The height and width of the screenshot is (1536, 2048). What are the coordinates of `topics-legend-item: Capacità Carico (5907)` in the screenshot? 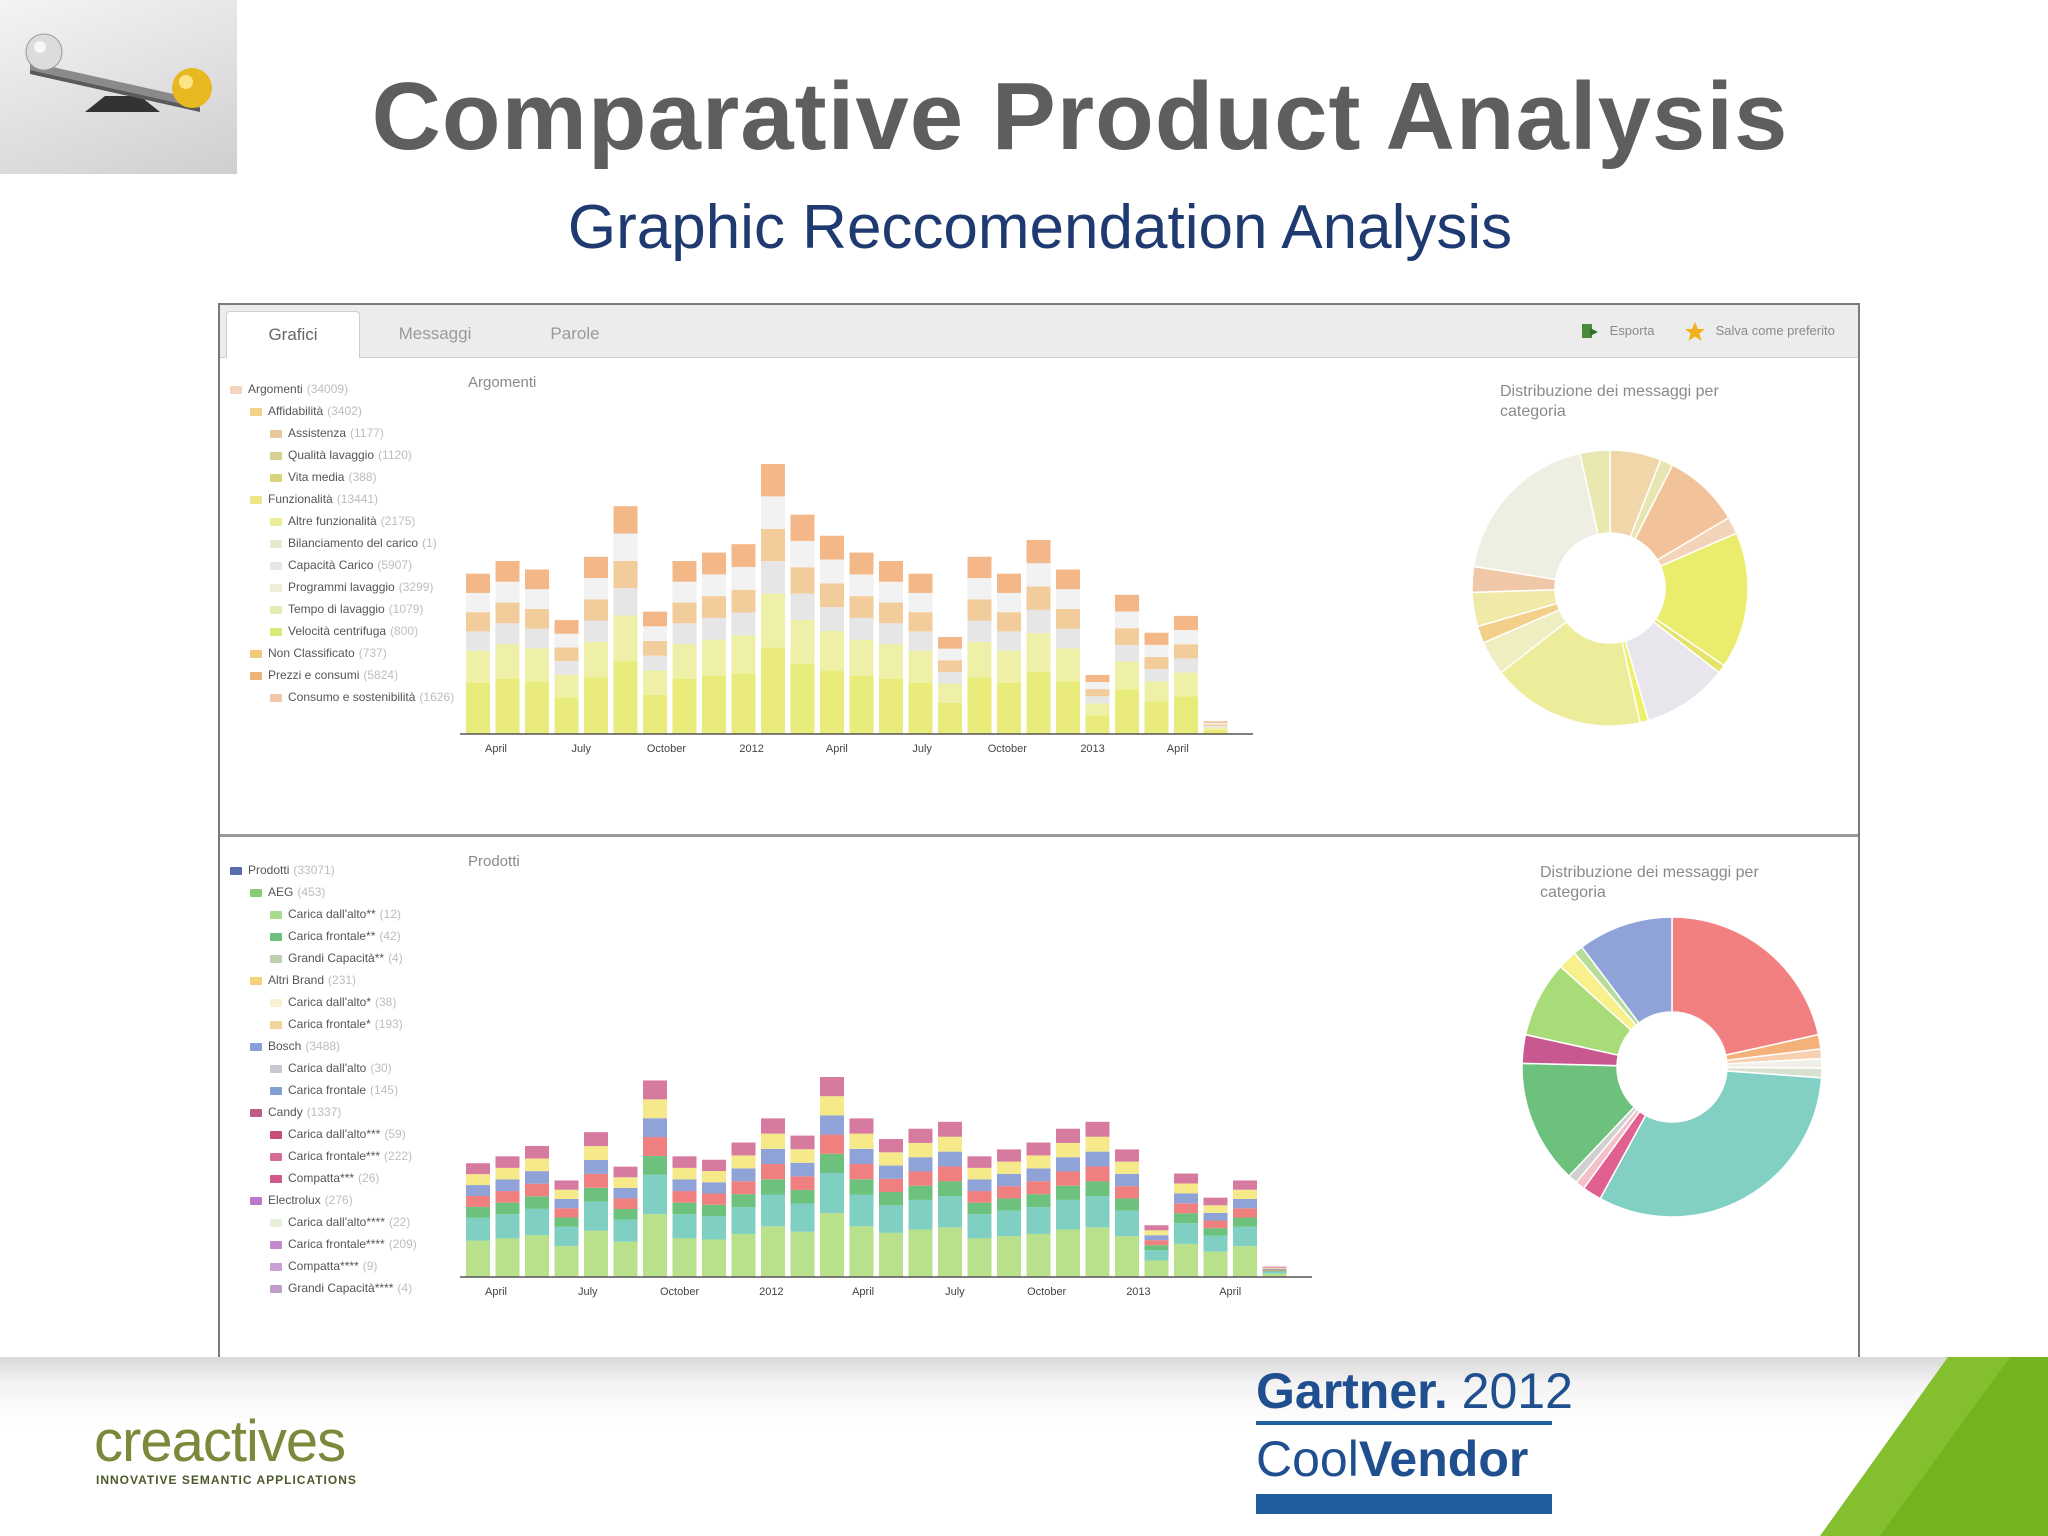 It's located at (330, 565).